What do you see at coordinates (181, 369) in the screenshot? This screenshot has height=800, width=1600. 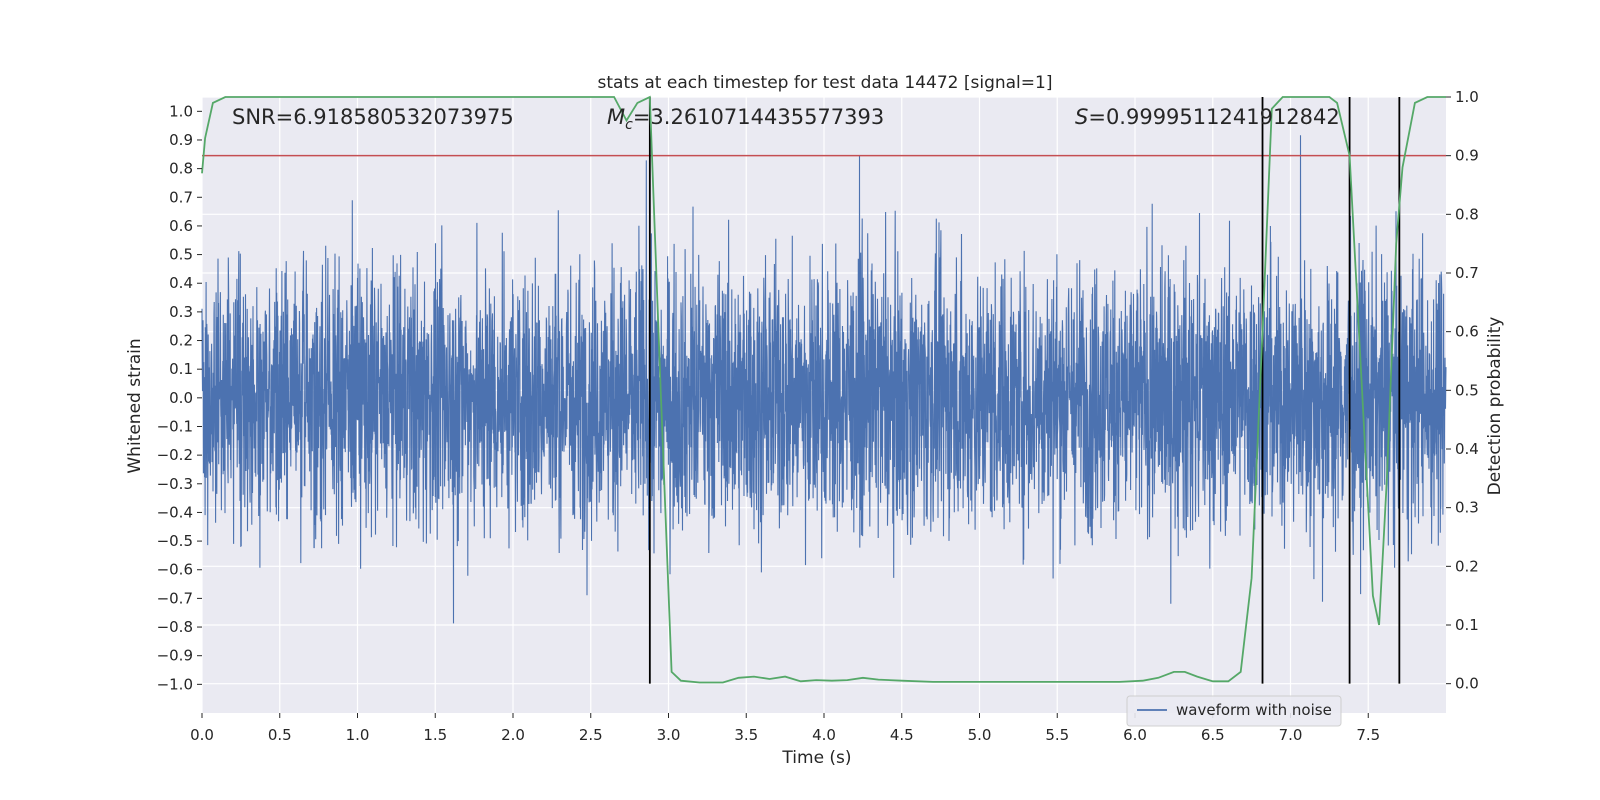 I see `y-tick-label-left: 0.1` at bounding box center [181, 369].